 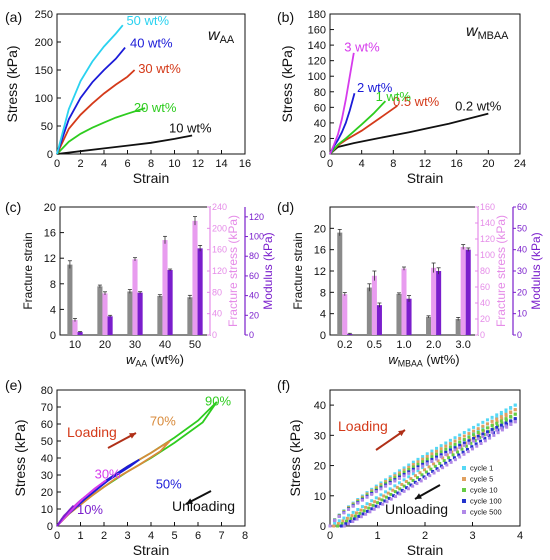 What do you see at coordinates (283, 385) in the screenshot?
I see `panel-label: (f)` at bounding box center [283, 385].